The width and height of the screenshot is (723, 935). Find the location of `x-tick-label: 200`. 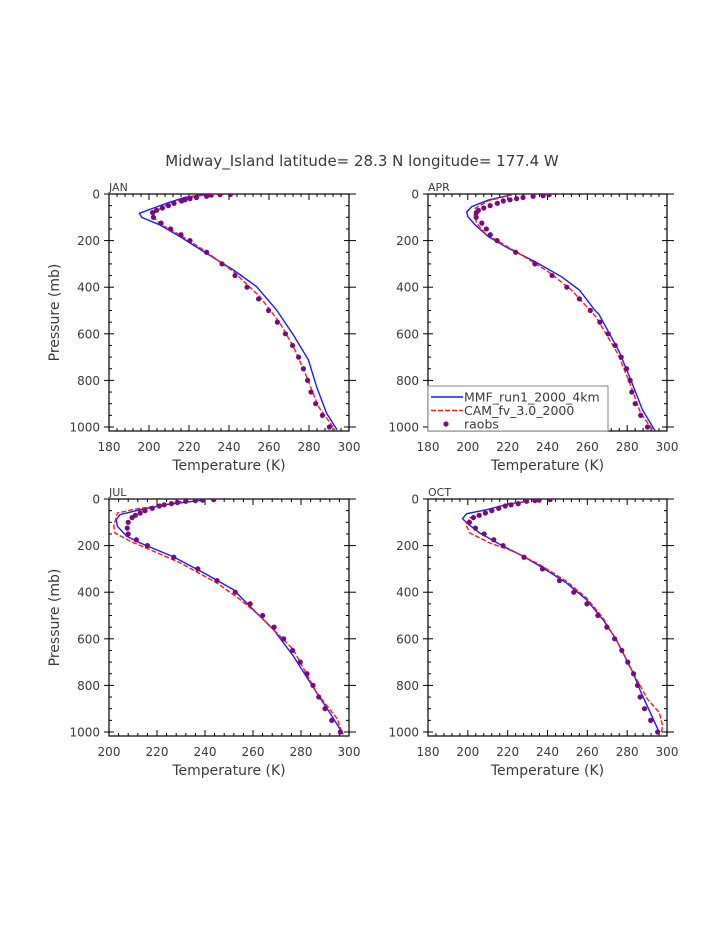

x-tick-label: 200 is located at coordinates (149, 447).